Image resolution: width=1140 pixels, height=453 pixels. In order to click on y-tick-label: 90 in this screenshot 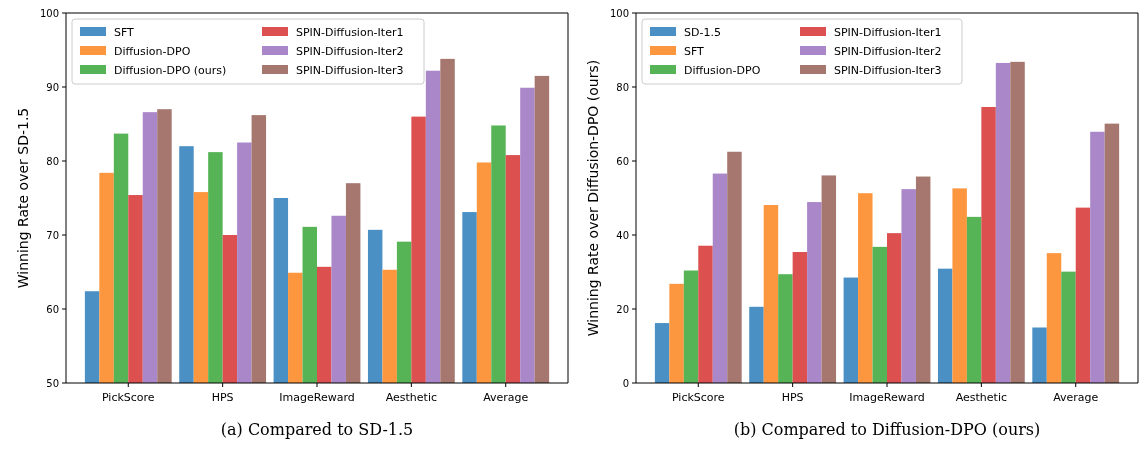, I will do `click(52, 87)`.